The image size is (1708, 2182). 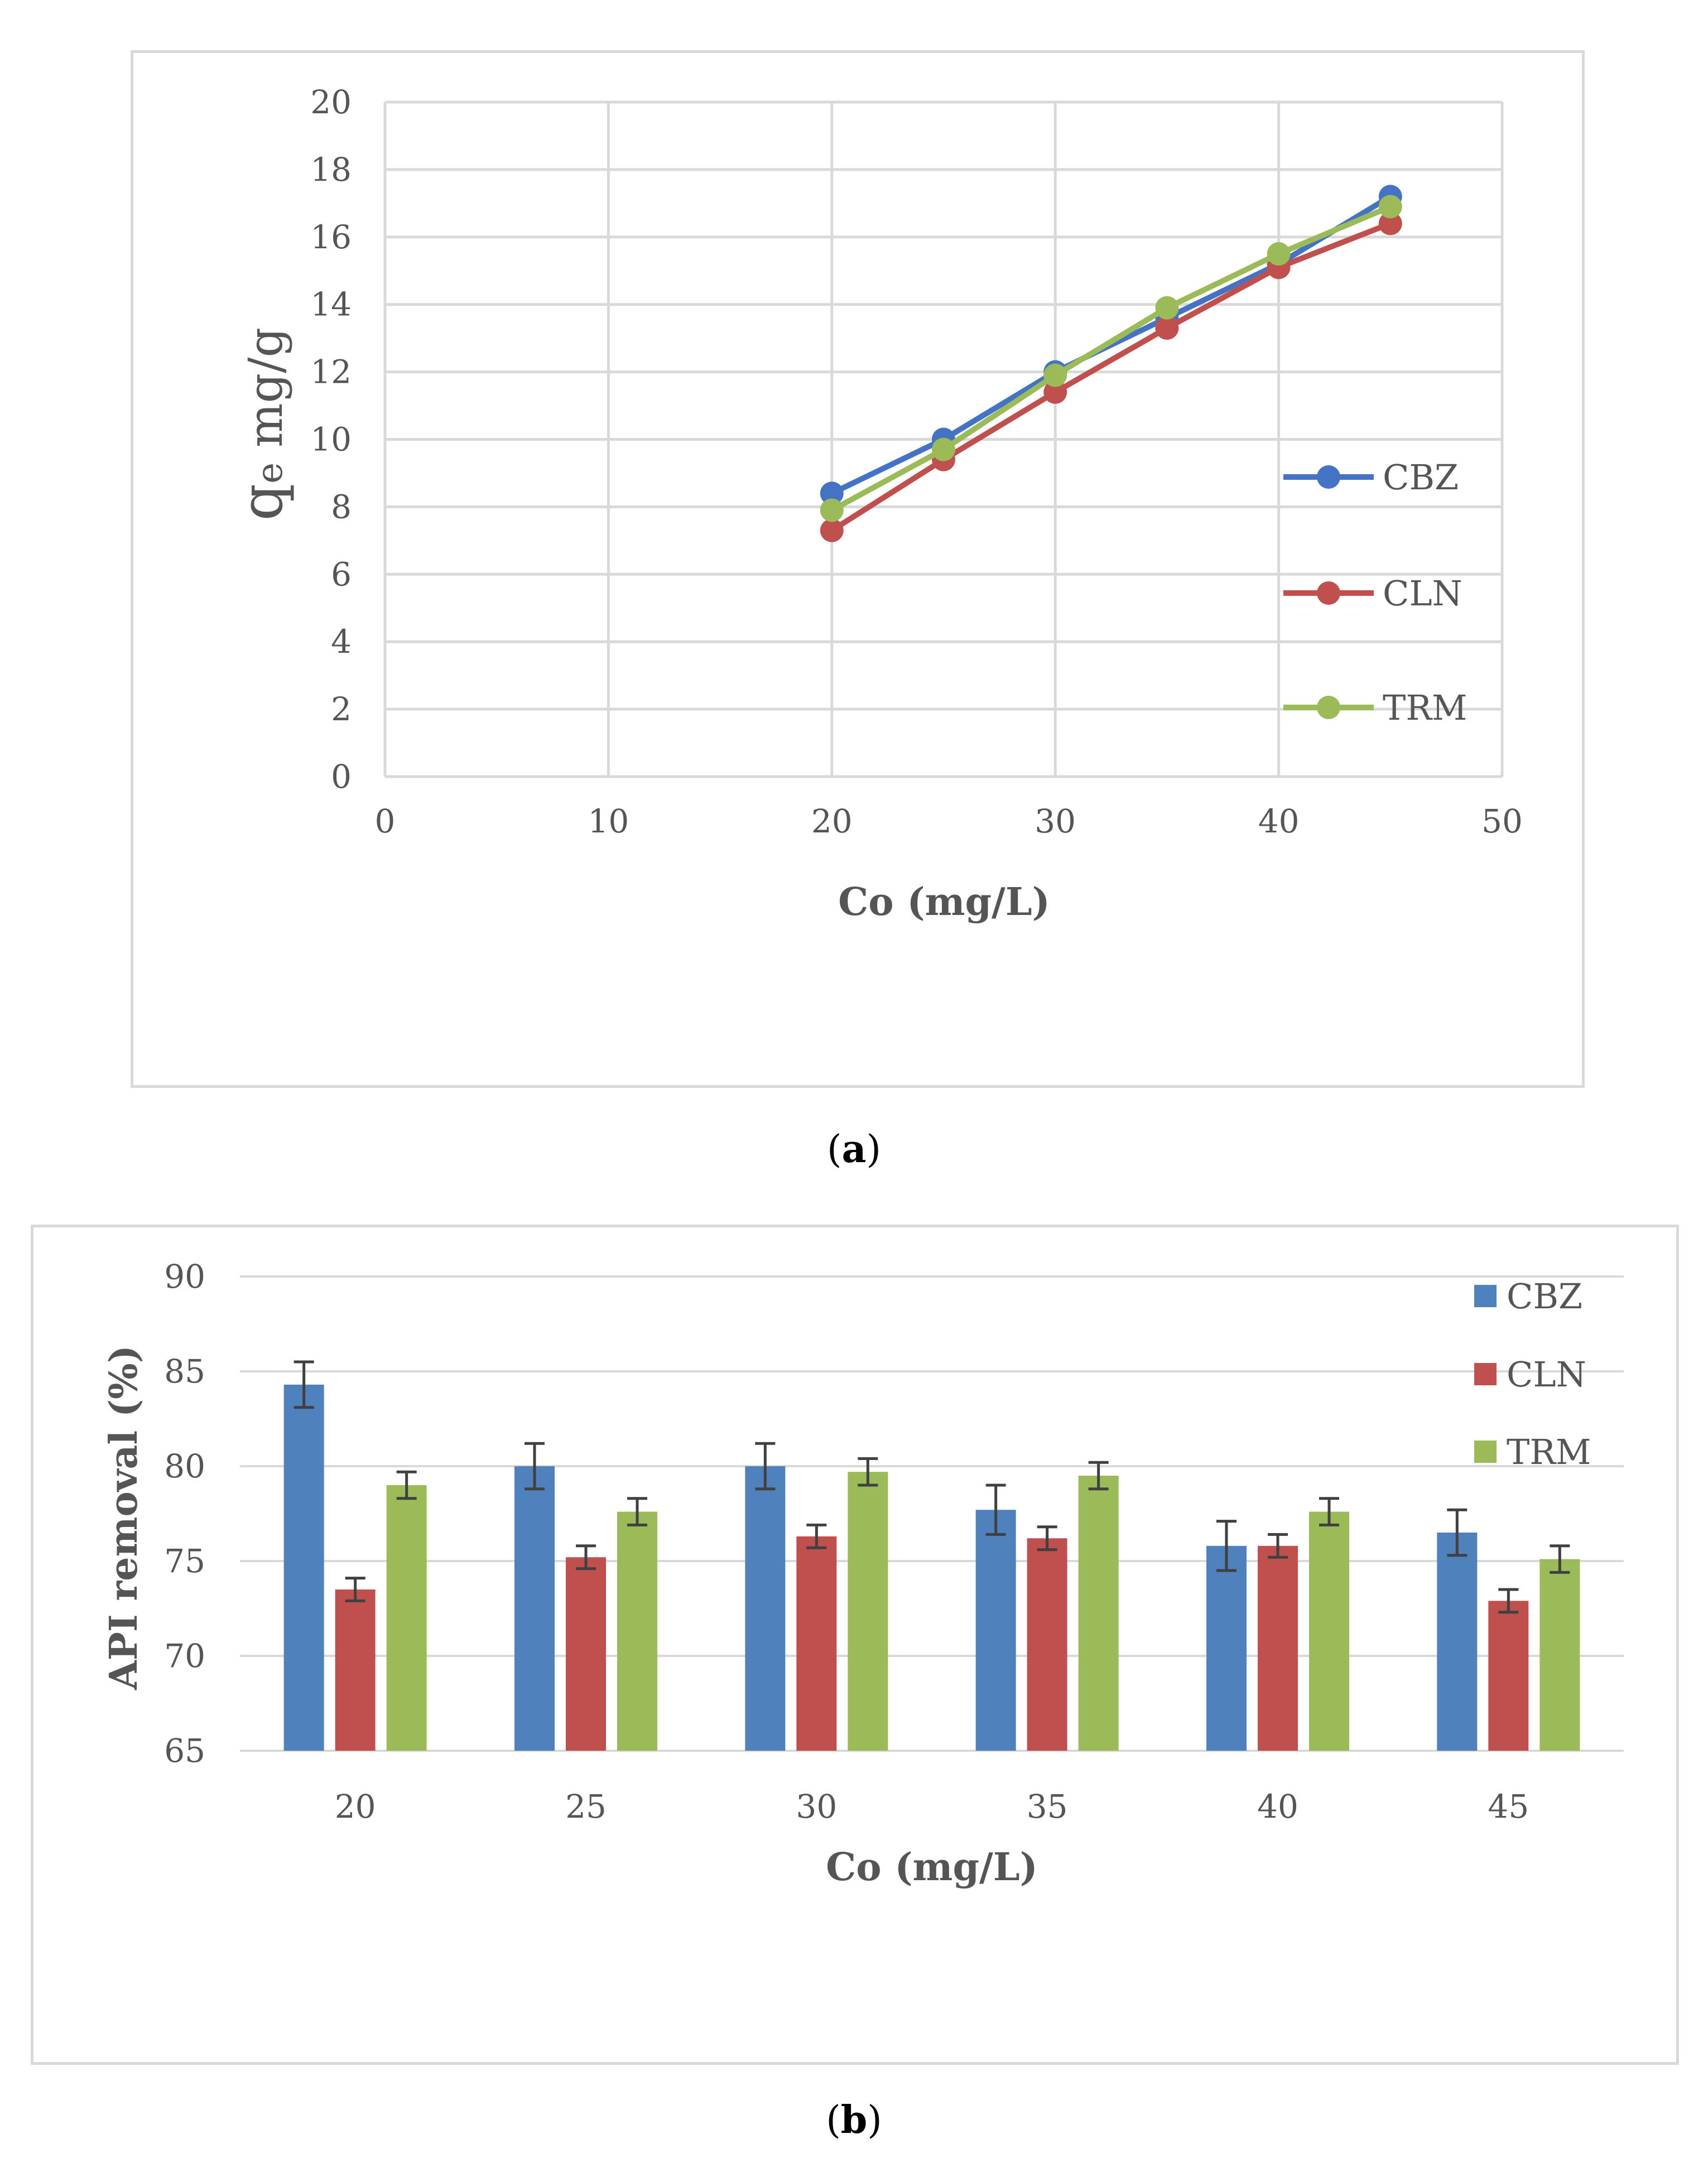 What do you see at coordinates (1055, 821) in the screenshot?
I see `chart-a-x-tick-label: 30` at bounding box center [1055, 821].